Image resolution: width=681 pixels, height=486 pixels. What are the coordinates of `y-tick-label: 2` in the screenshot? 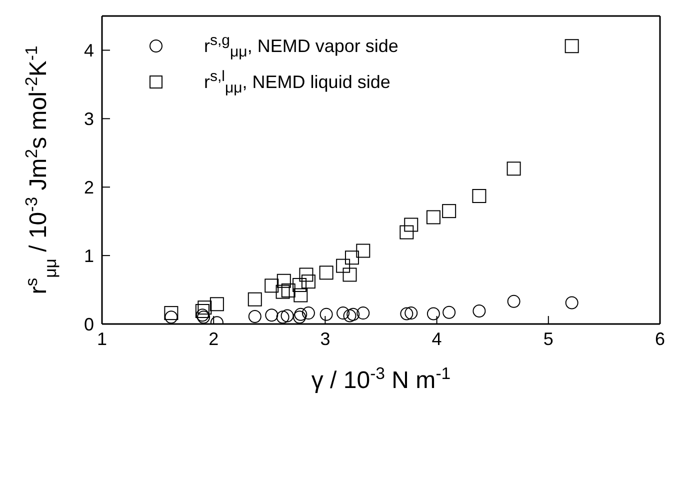 It's located at (89, 188).